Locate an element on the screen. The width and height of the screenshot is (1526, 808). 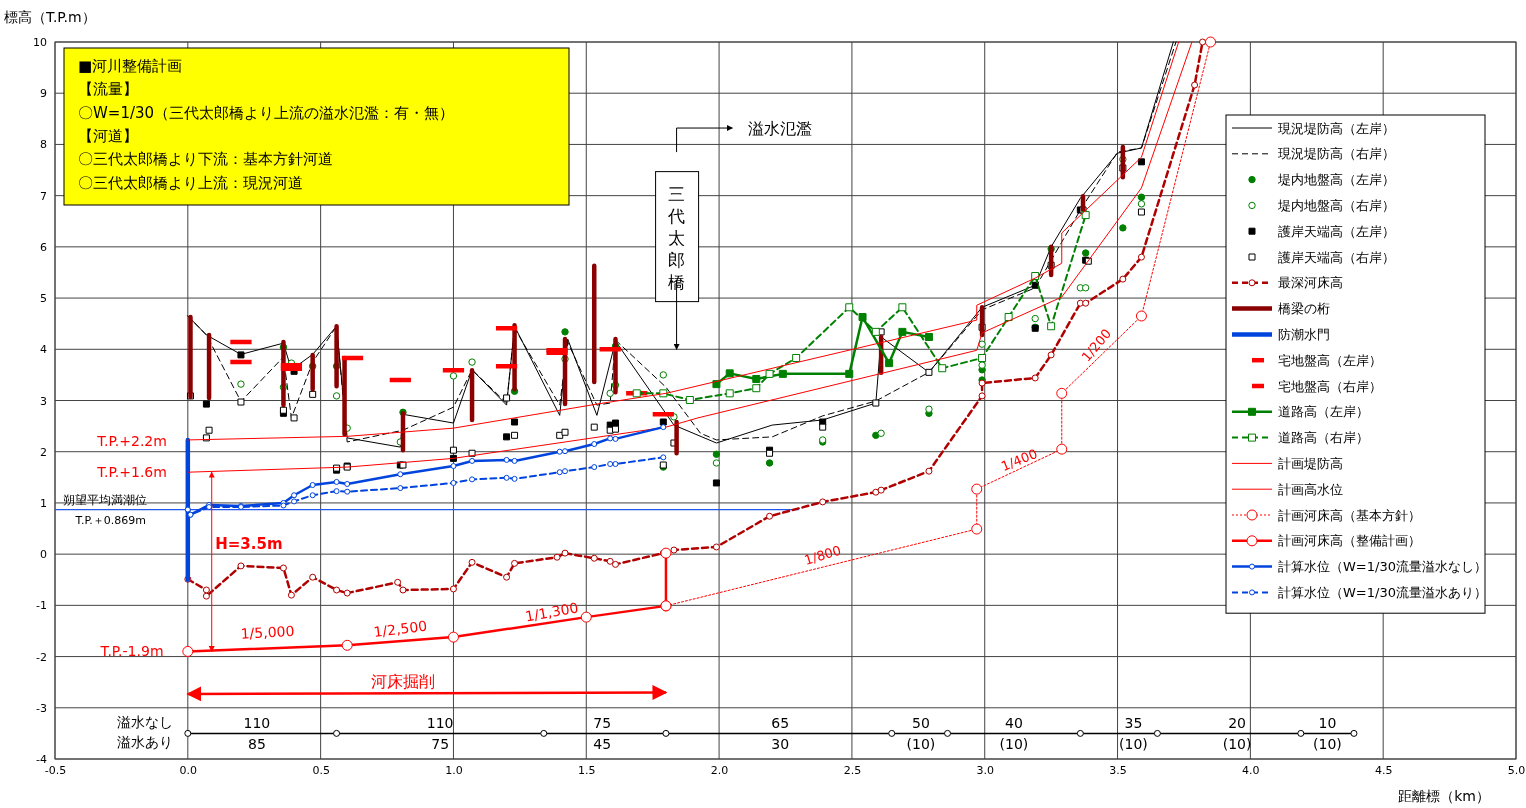
y-tick-label: -3 is located at coordinates (41, 708).